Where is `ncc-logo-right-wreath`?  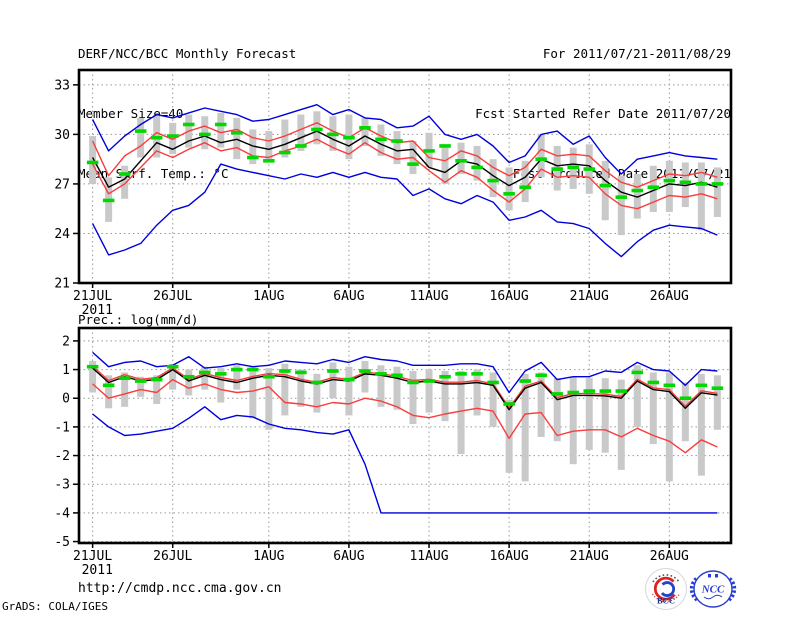 ncc-logo-right-wreath is located at coordinates (732, 589).